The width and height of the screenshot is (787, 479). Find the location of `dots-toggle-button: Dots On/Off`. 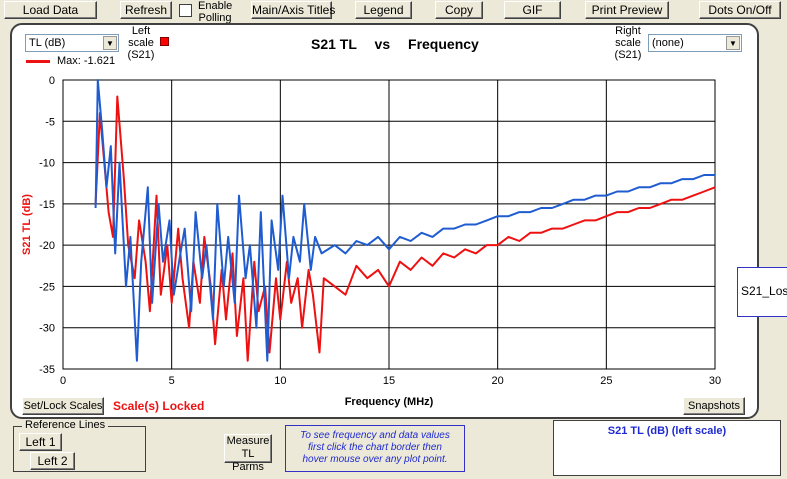

dots-toggle-button: Dots On/Off is located at coordinates (740, 10).